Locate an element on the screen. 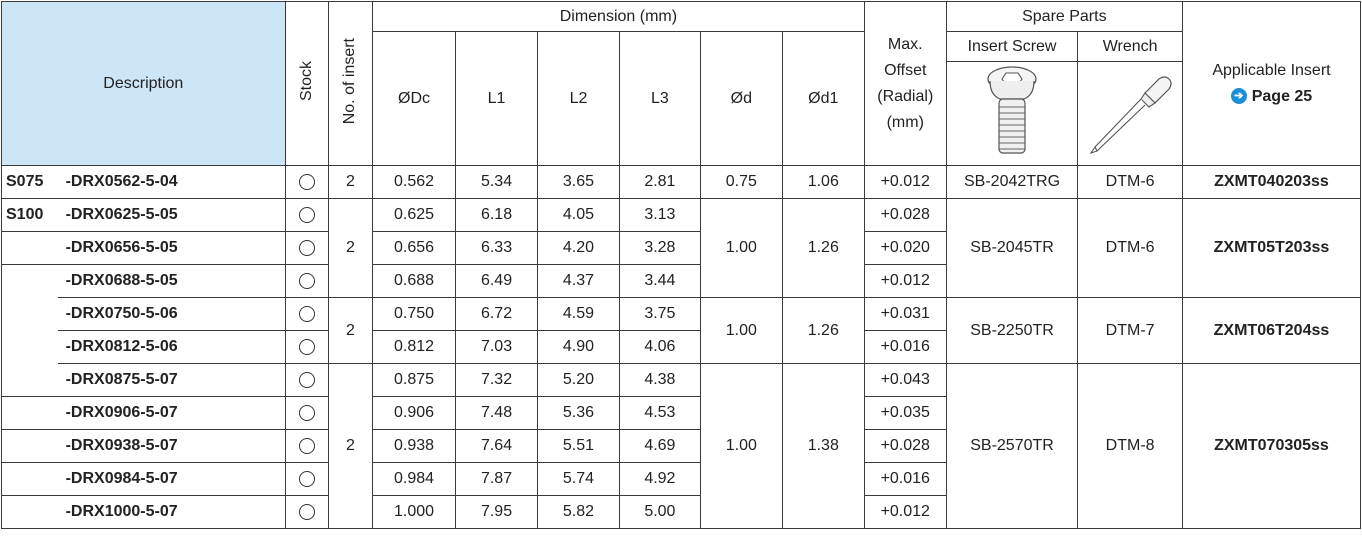  dim-l2: 3.65 is located at coordinates (578, 182).